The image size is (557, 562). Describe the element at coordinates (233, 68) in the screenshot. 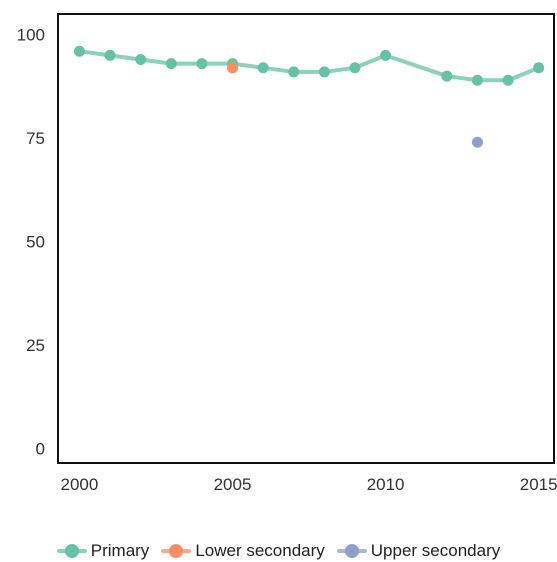

I see `data-point-lower-secondary` at that location.